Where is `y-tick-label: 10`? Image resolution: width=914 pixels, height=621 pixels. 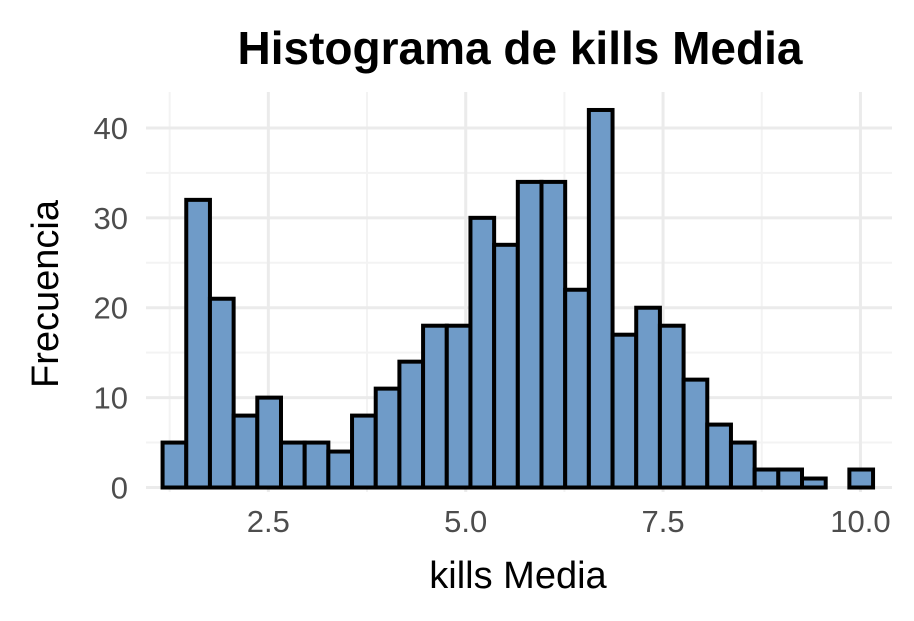 y-tick-label: 10 is located at coordinates (111, 398).